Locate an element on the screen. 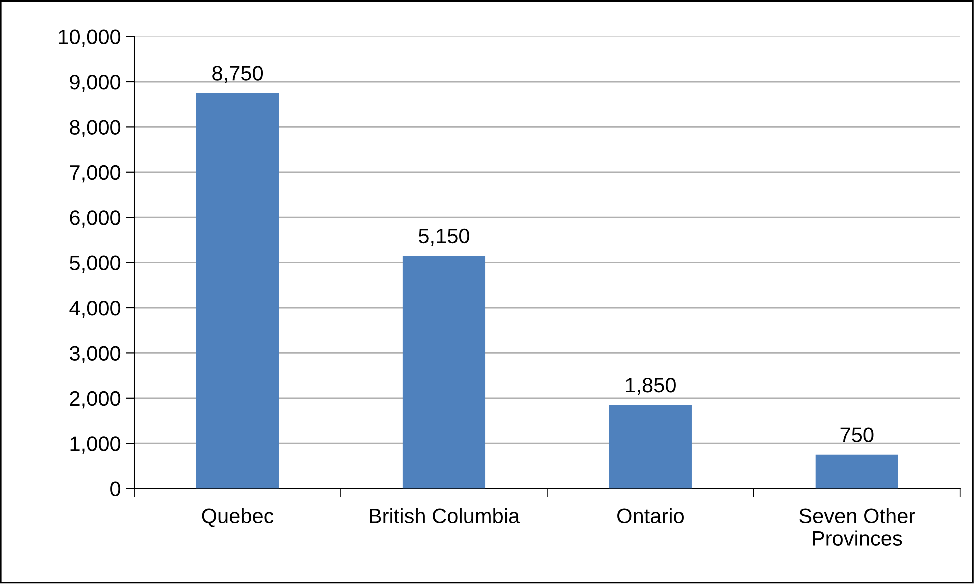 The width and height of the screenshot is (975, 584). y-tick-label: 8,000 is located at coordinates (95, 129).